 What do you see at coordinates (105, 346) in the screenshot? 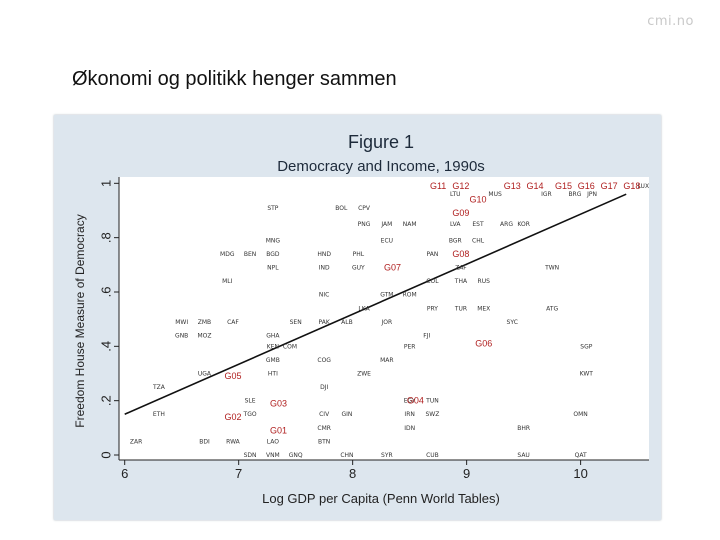
I see `y-tick-label: .4` at bounding box center [105, 346].